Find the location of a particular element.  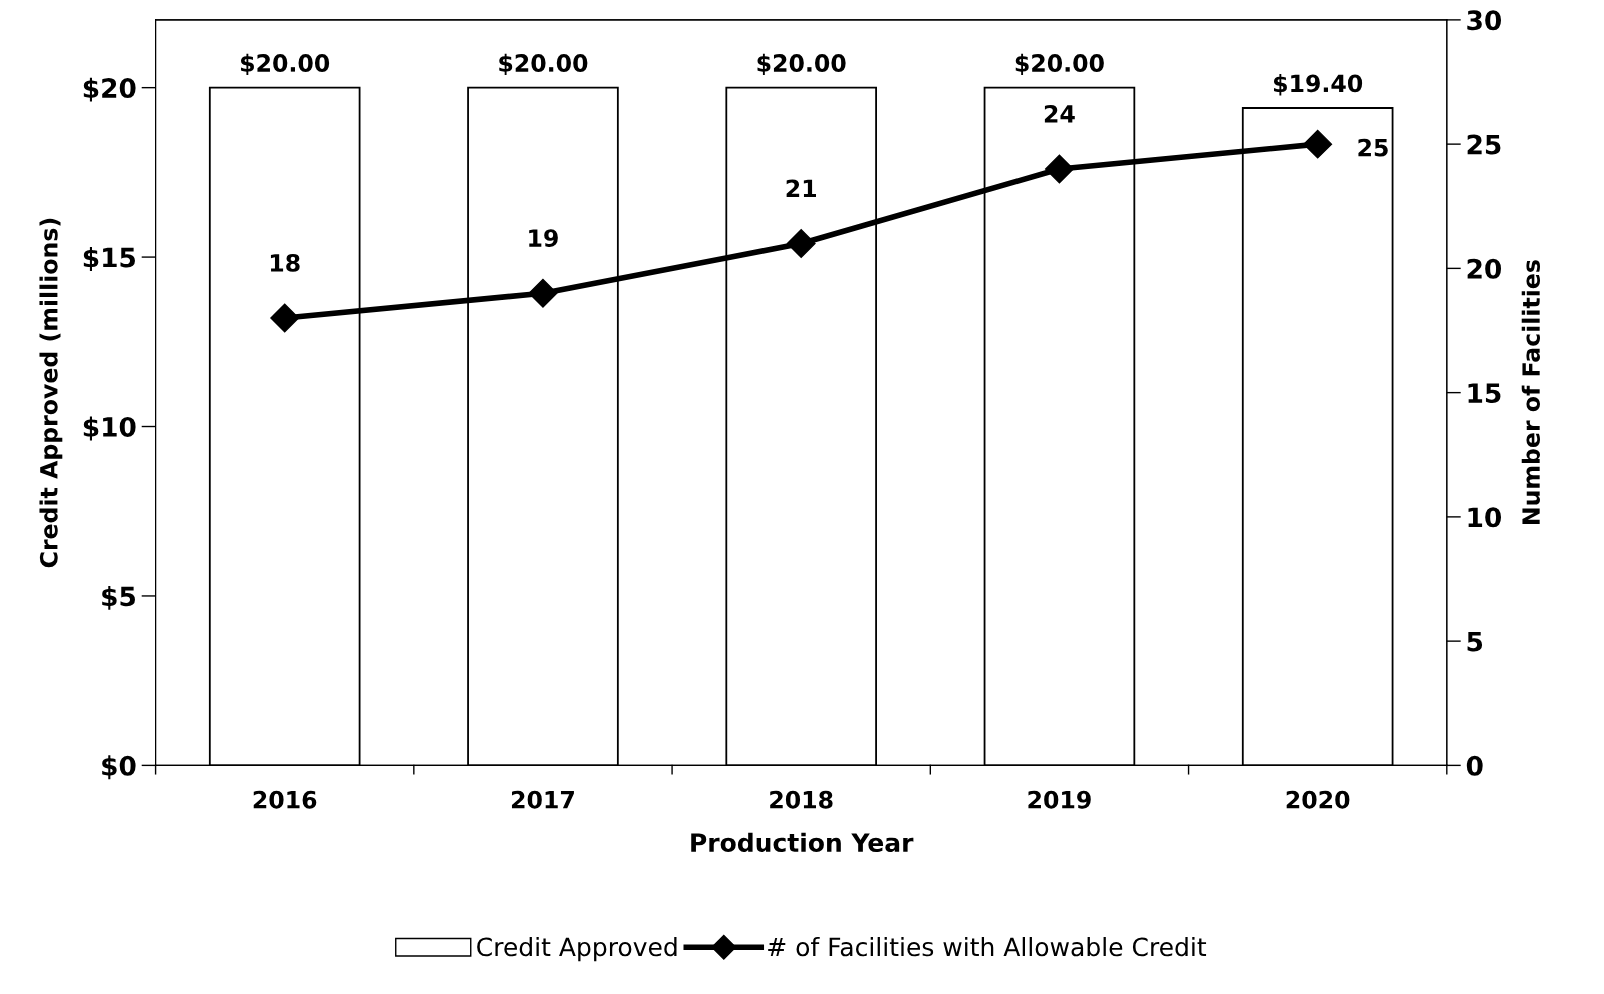

x-tick-label: 2019 is located at coordinates (1059, 799).